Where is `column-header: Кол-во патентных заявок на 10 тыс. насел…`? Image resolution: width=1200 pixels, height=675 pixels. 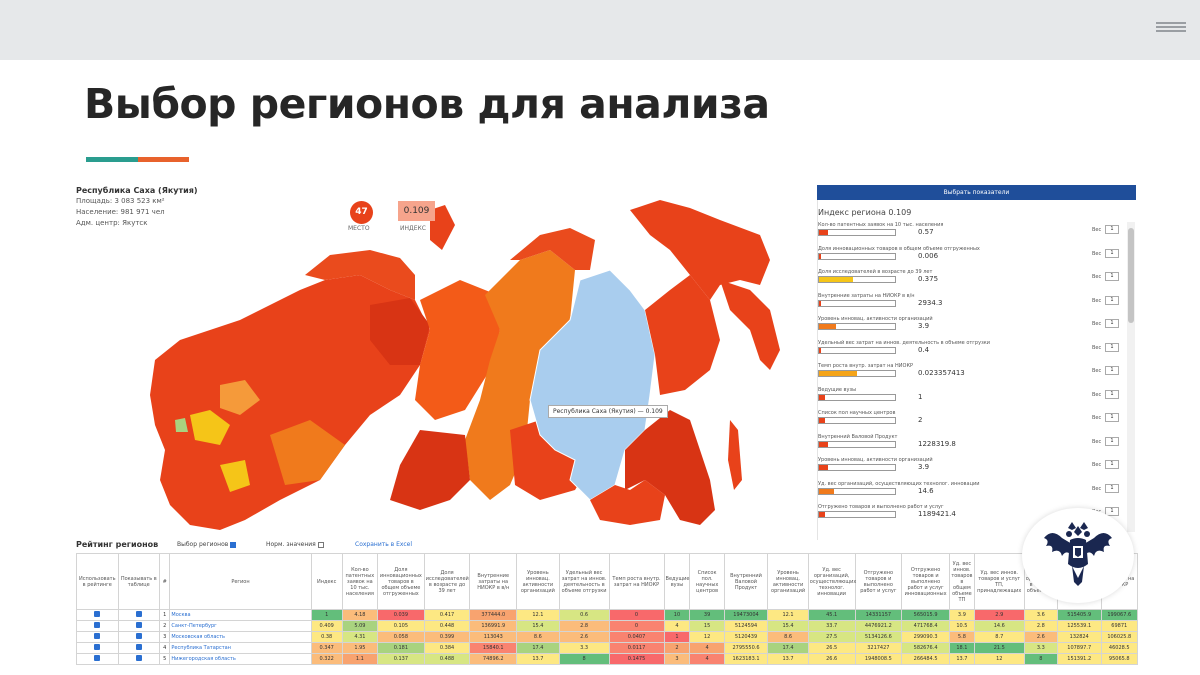 column-header: Кол-во патентных заявок на 10 тыс. насел… is located at coordinates (360, 581).